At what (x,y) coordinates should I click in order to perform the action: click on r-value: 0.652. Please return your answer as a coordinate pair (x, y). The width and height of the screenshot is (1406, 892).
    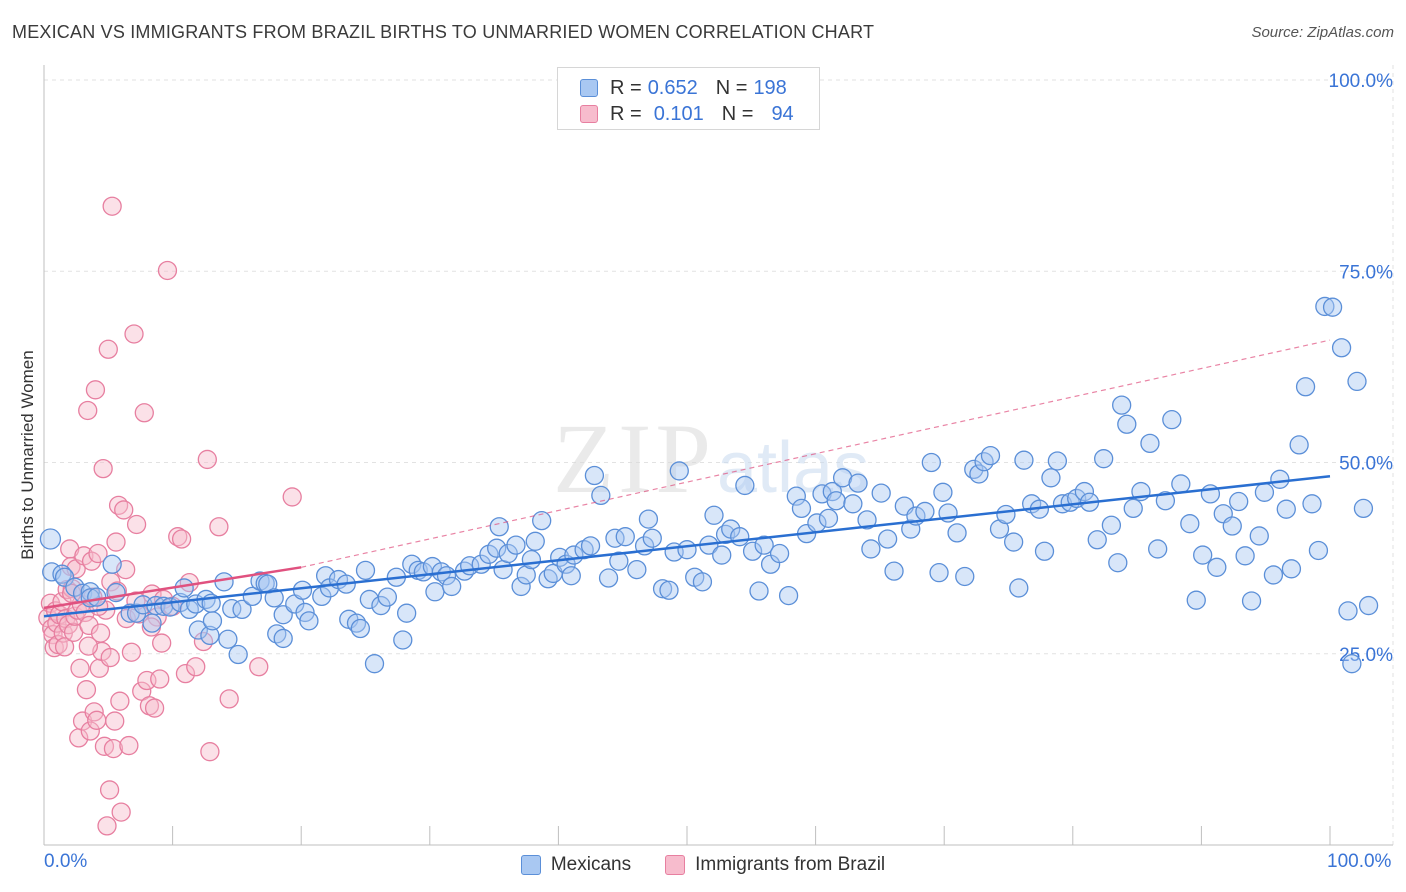
    Looking at the image, I should click on (672, 87).